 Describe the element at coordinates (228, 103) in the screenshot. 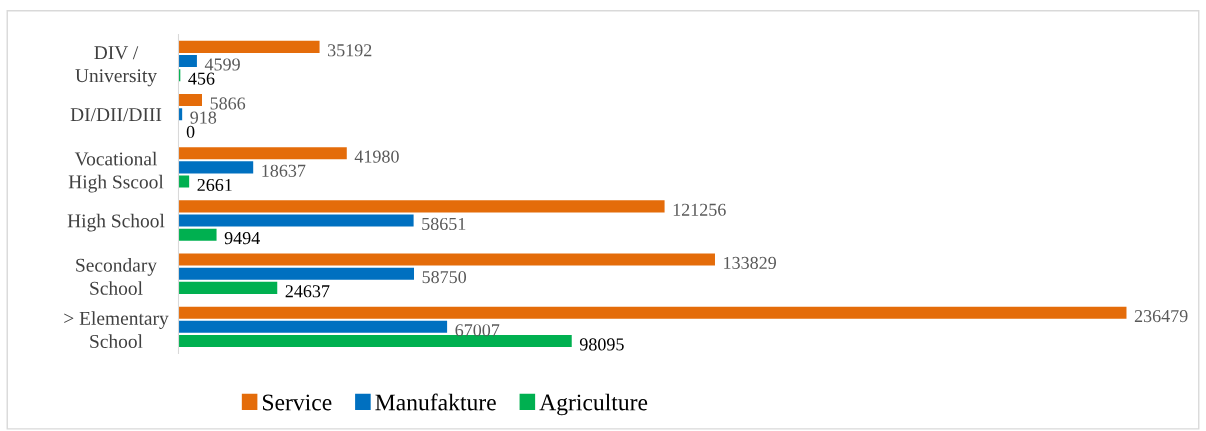

I see `data-label: 5866` at that location.